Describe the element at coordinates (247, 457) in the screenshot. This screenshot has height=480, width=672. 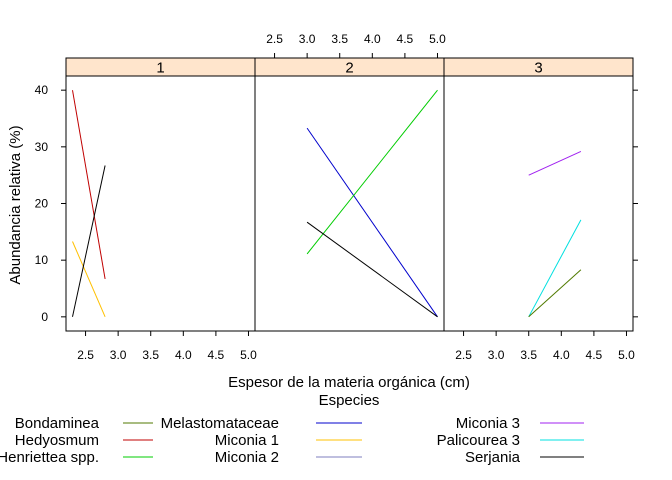
I see `legend-label: Miconia 2` at that location.